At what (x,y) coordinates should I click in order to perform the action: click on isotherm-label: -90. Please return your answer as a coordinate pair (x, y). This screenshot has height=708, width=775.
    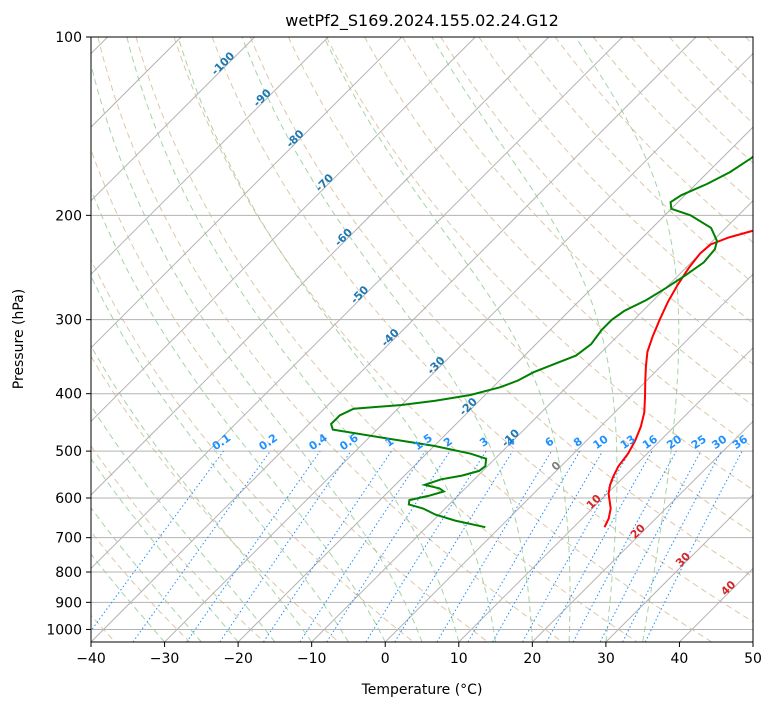
    Looking at the image, I should click on (262, 97).